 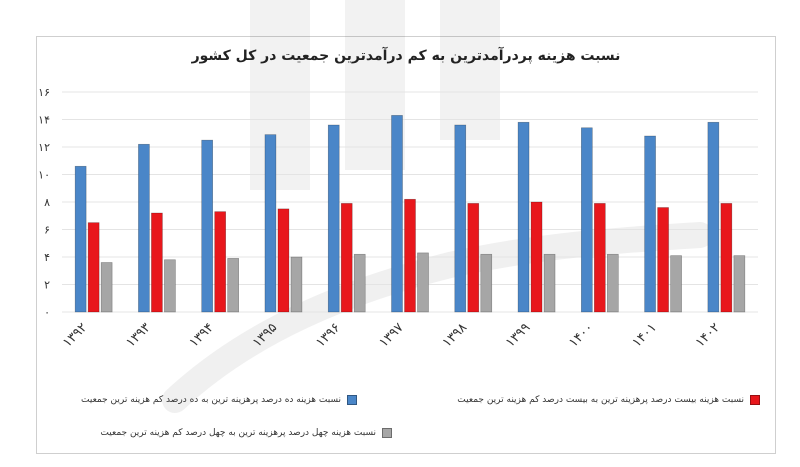 What do you see at coordinates (202, 335) in the screenshot?
I see `x-tick-label: ۱۳۹۴` at bounding box center [202, 335].